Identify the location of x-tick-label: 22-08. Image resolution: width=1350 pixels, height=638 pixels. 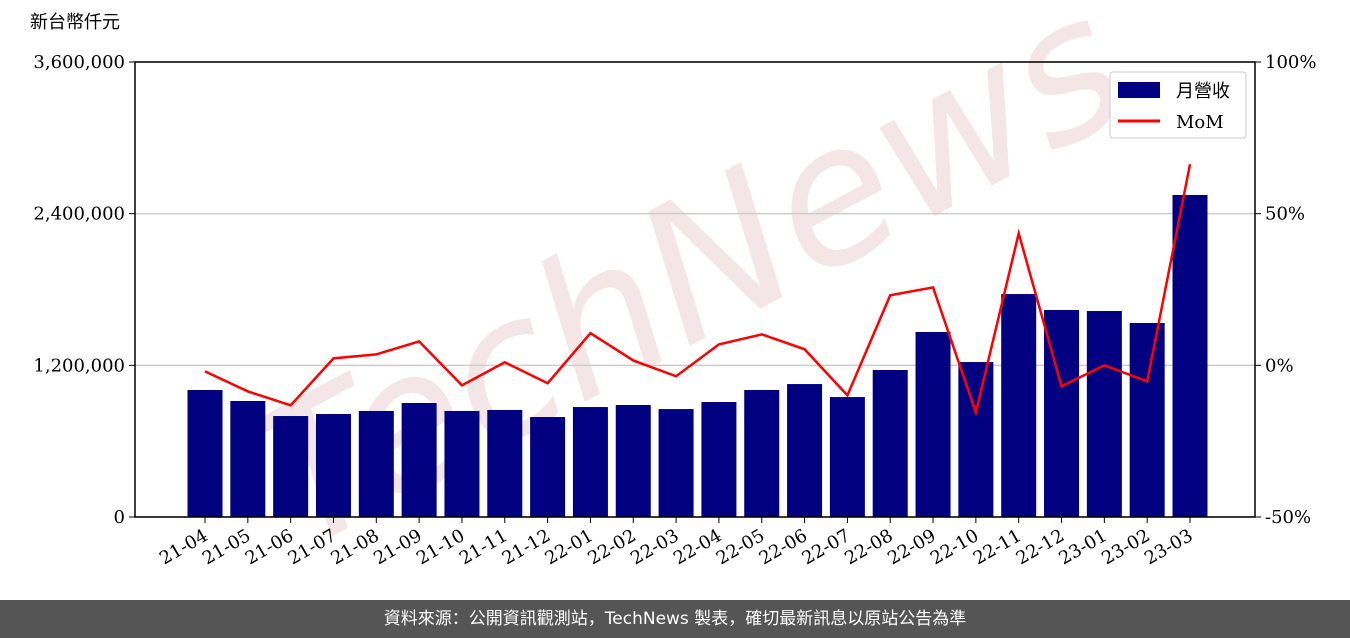
(868, 547).